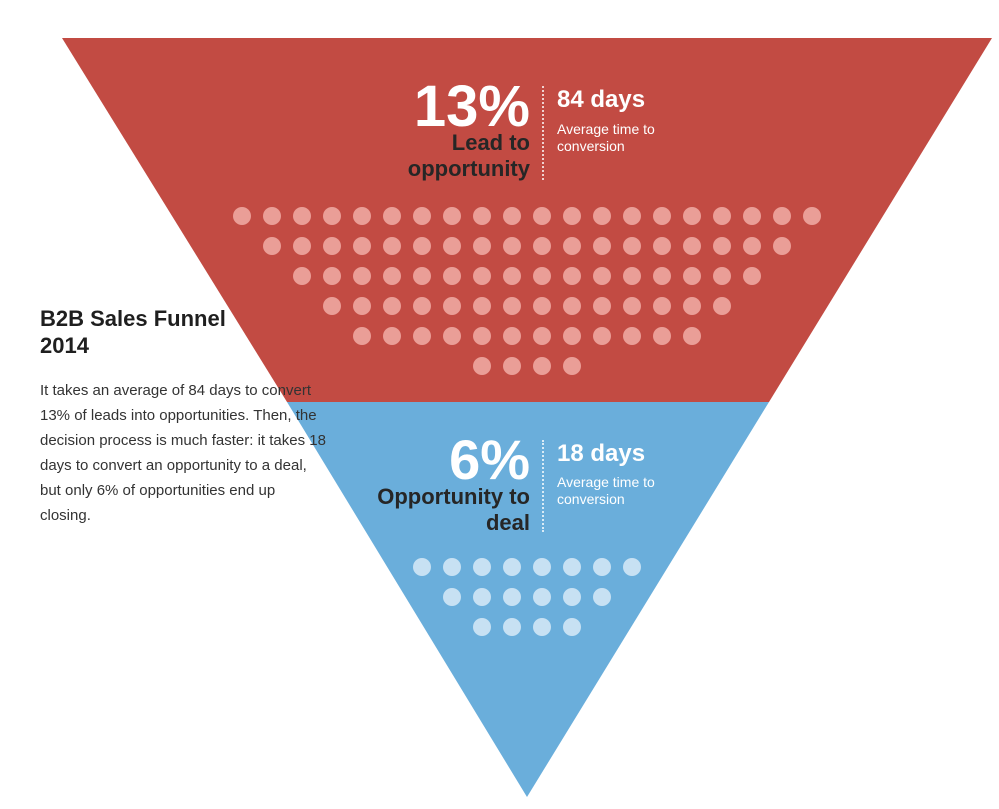 The width and height of the screenshot is (999, 809). I want to click on side-title: B2B Sales Funnel 2014, so click(133, 332).